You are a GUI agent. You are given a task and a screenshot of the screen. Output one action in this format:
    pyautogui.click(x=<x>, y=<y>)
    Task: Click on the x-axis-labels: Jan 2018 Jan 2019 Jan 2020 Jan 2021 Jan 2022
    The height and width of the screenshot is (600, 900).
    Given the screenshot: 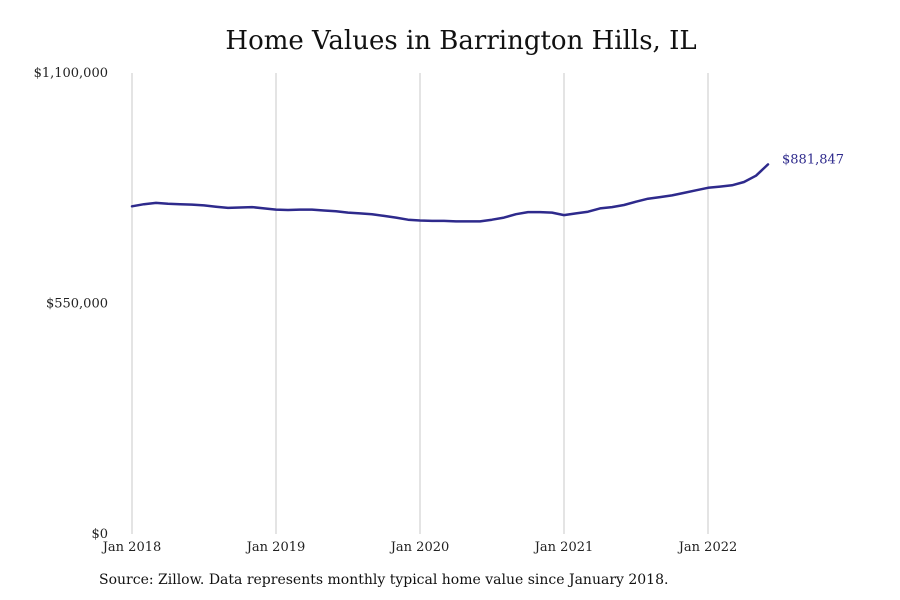 What is the action you would take?
    pyautogui.click(x=419, y=547)
    